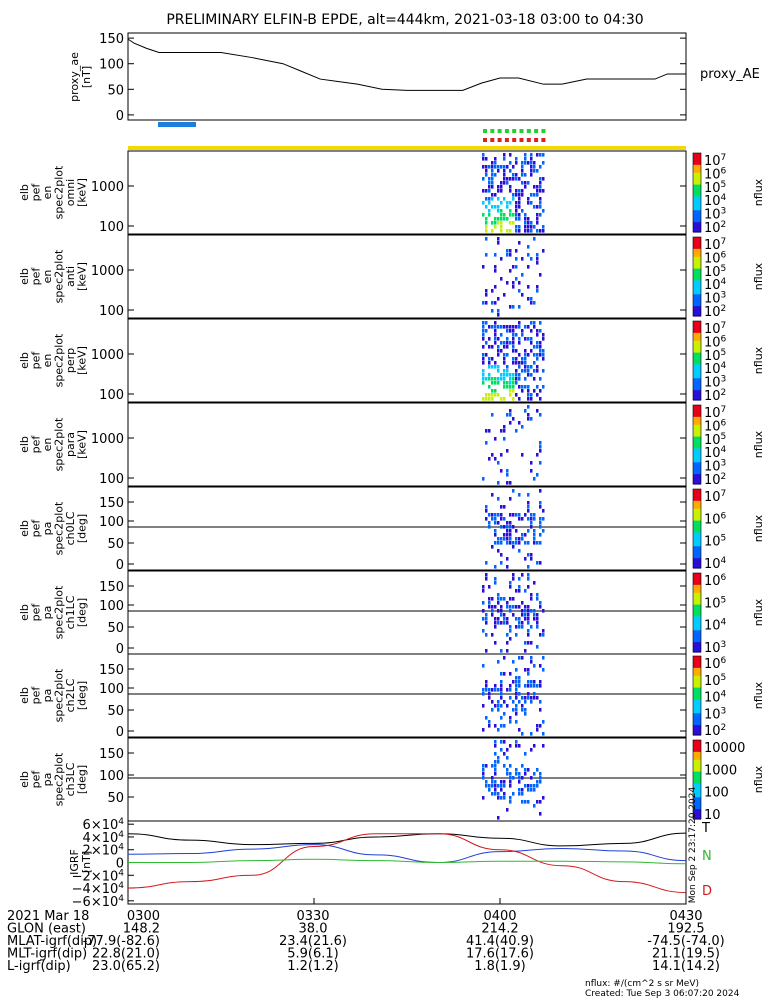 This screenshot has width=775, height=1000. What do you see at coordinates (407, 360) in the screenshot?
I see `panel-frame-spec-perp` at bounding box center [407, 360].